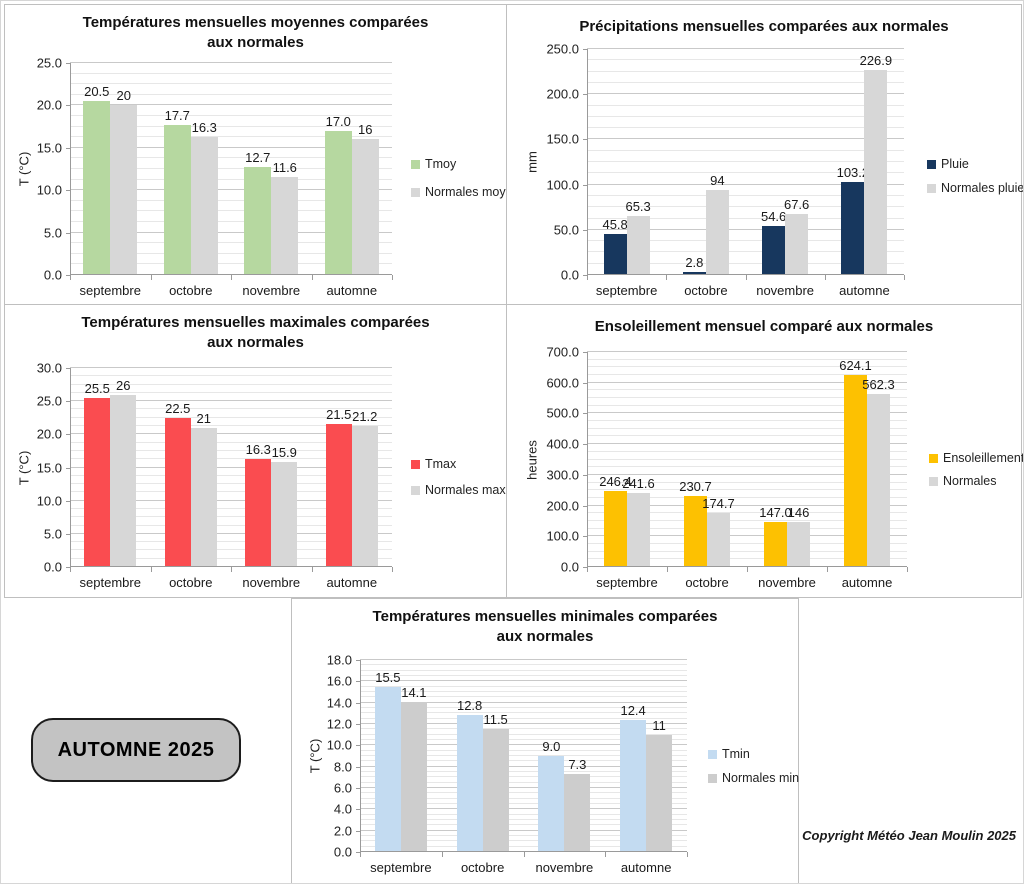 The width and height of the screenshot is (1024, 884). I want to click on bar-value-label: 21, so click(203, 418).